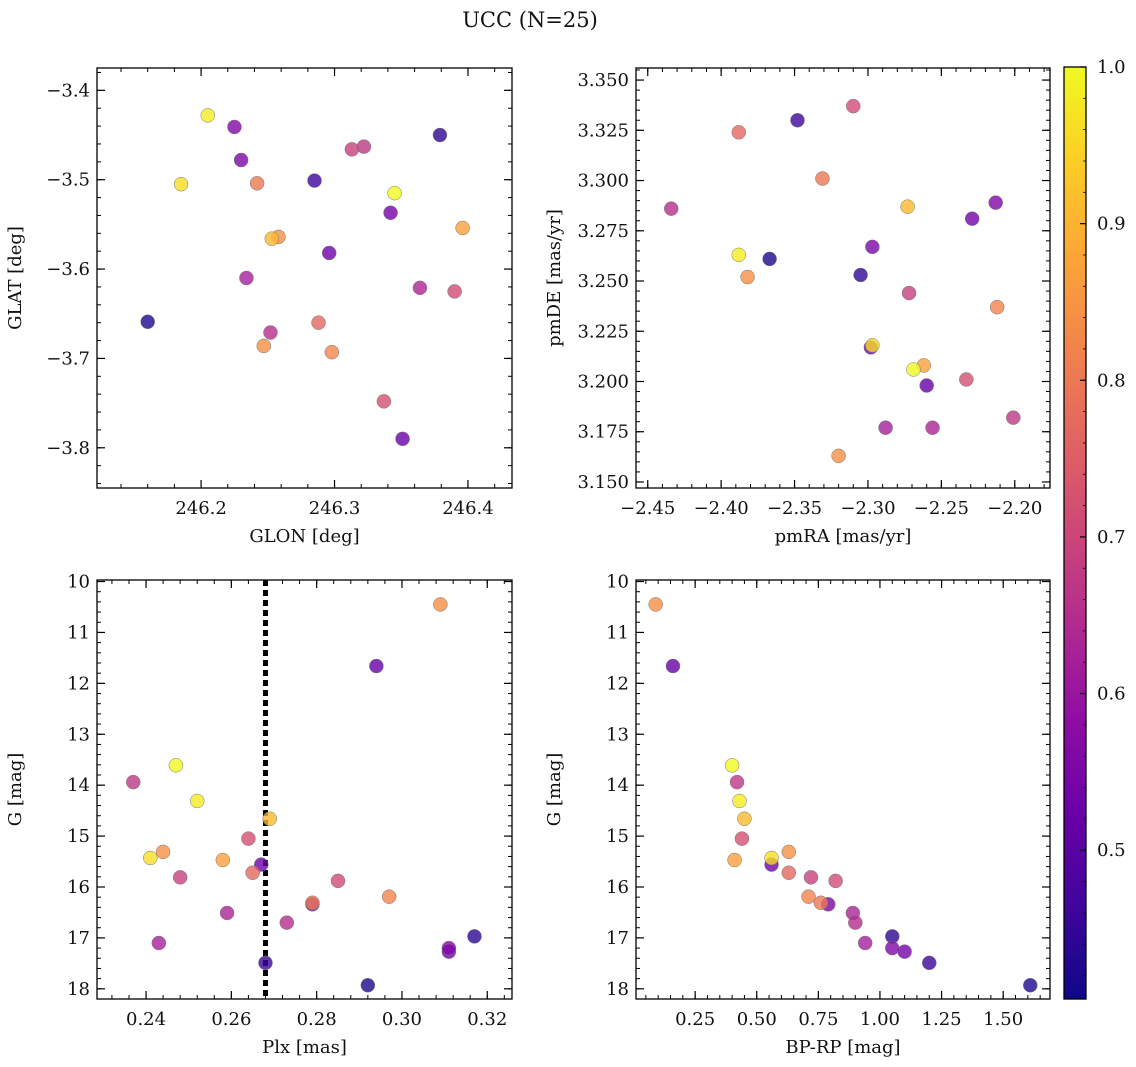 This screenshot has width=1136, height=1067. Describe the element at coordinates (721, 508) in the screenshot. I see `x-tick-label: −2.40` at that location.